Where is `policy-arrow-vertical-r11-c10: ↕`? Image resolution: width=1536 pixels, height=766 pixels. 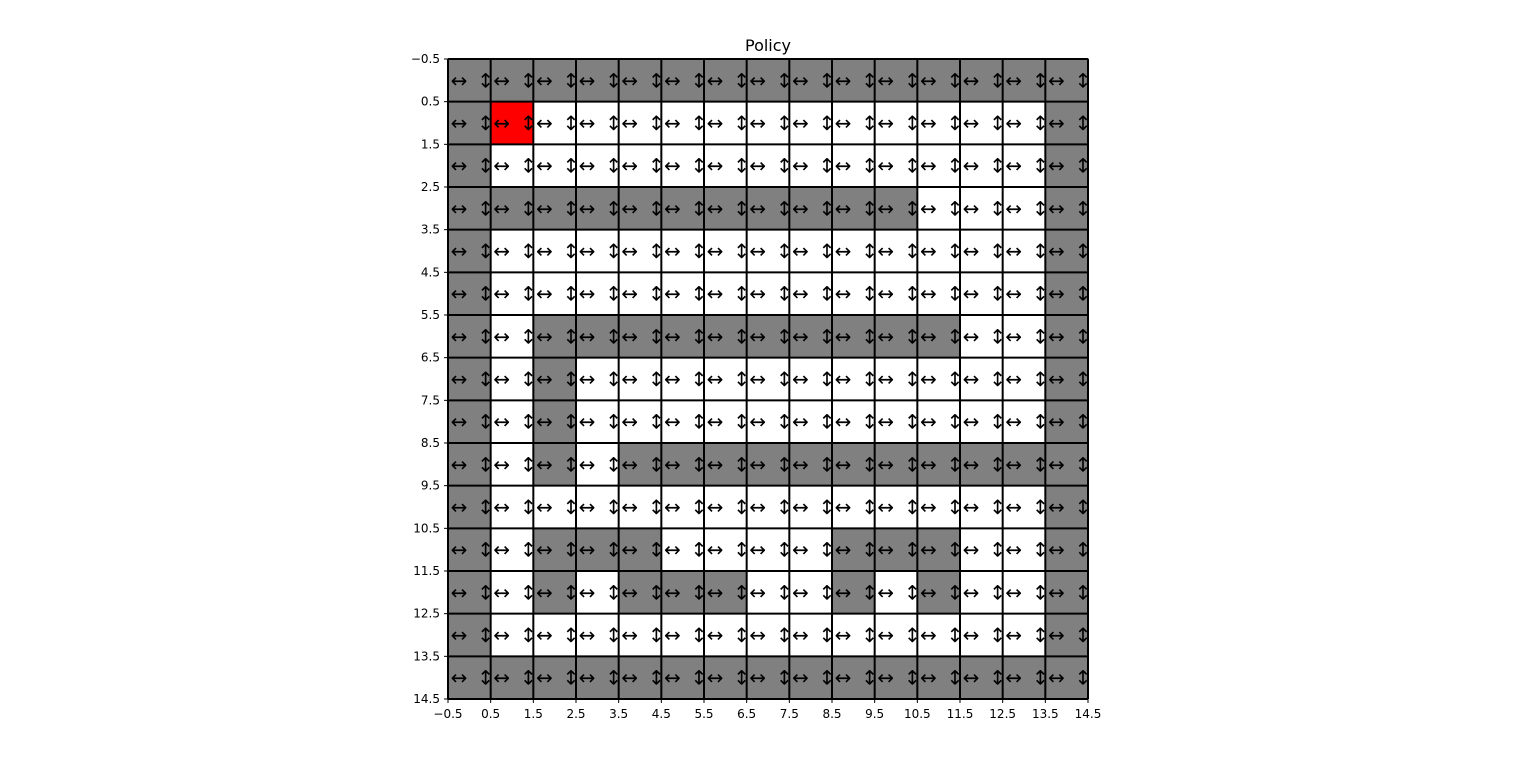 policy-arrow-vertical-r11-c10: ↕ is located at coordinates (912, 550).